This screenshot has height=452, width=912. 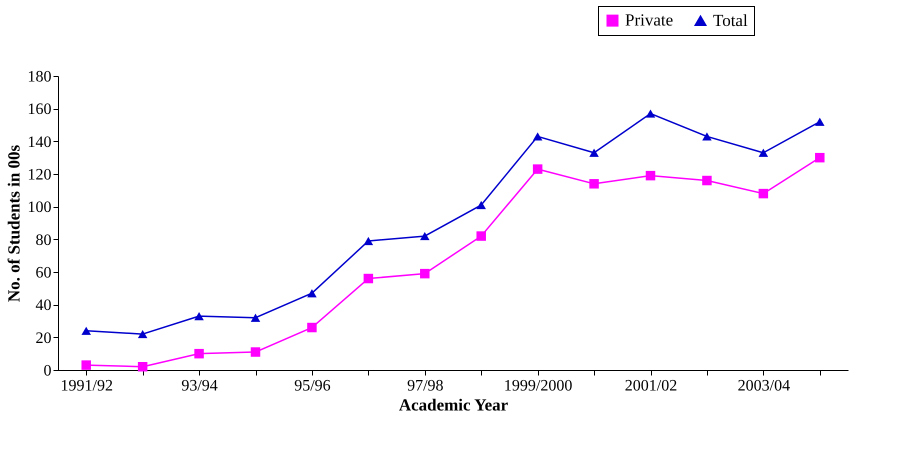 What do you see at coordinates (40, 109) in the screenshot?
I see `y-tick-label: 160` at bounding box center [40, 109].